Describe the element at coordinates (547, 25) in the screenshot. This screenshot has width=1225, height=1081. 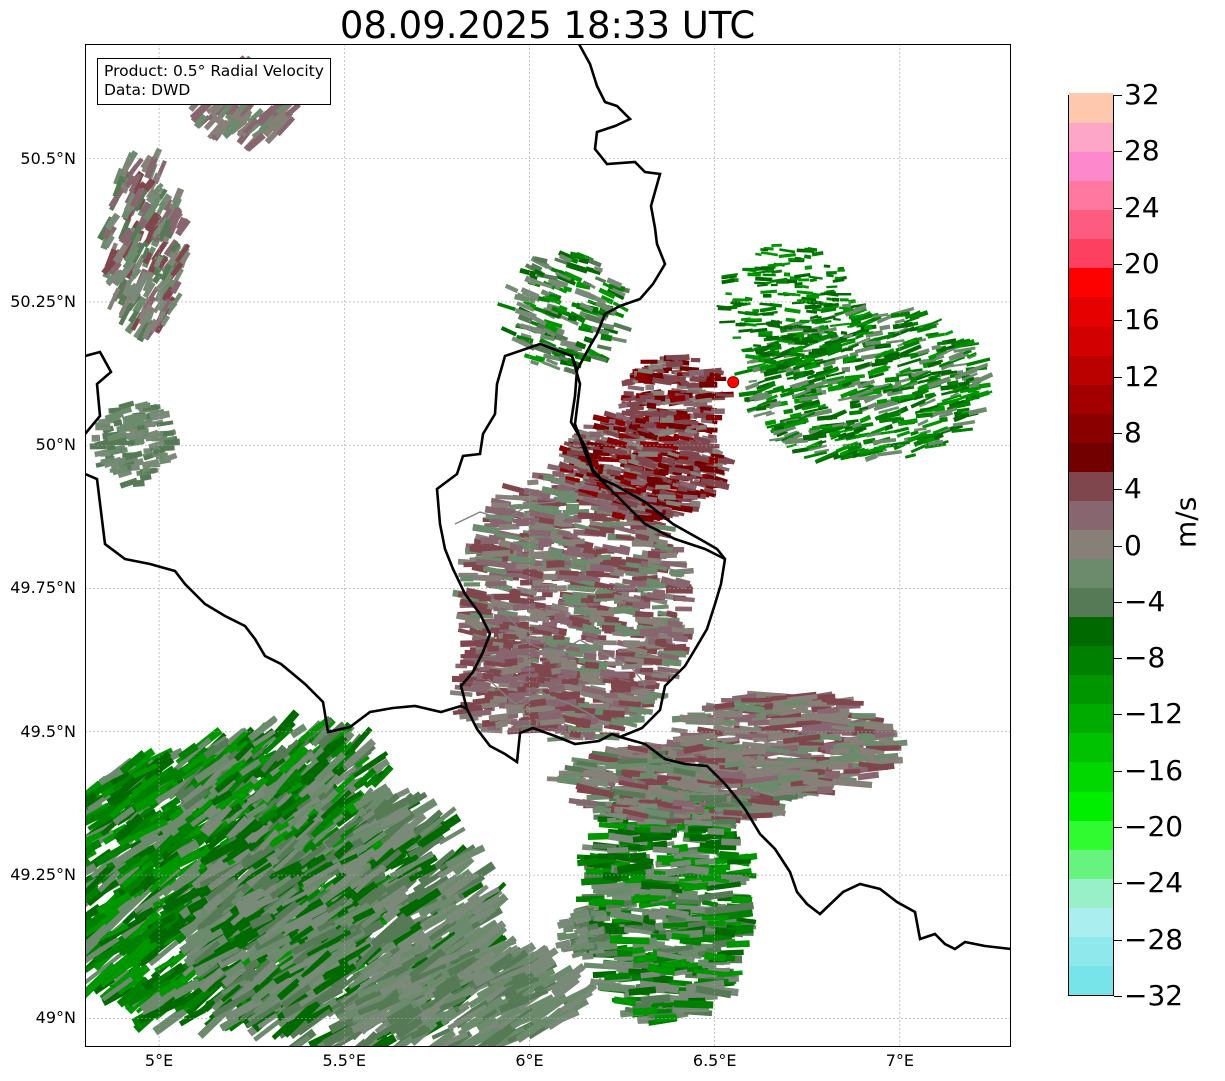
I see `map-title: 08.09.2025 18:33 UTC` at that location.